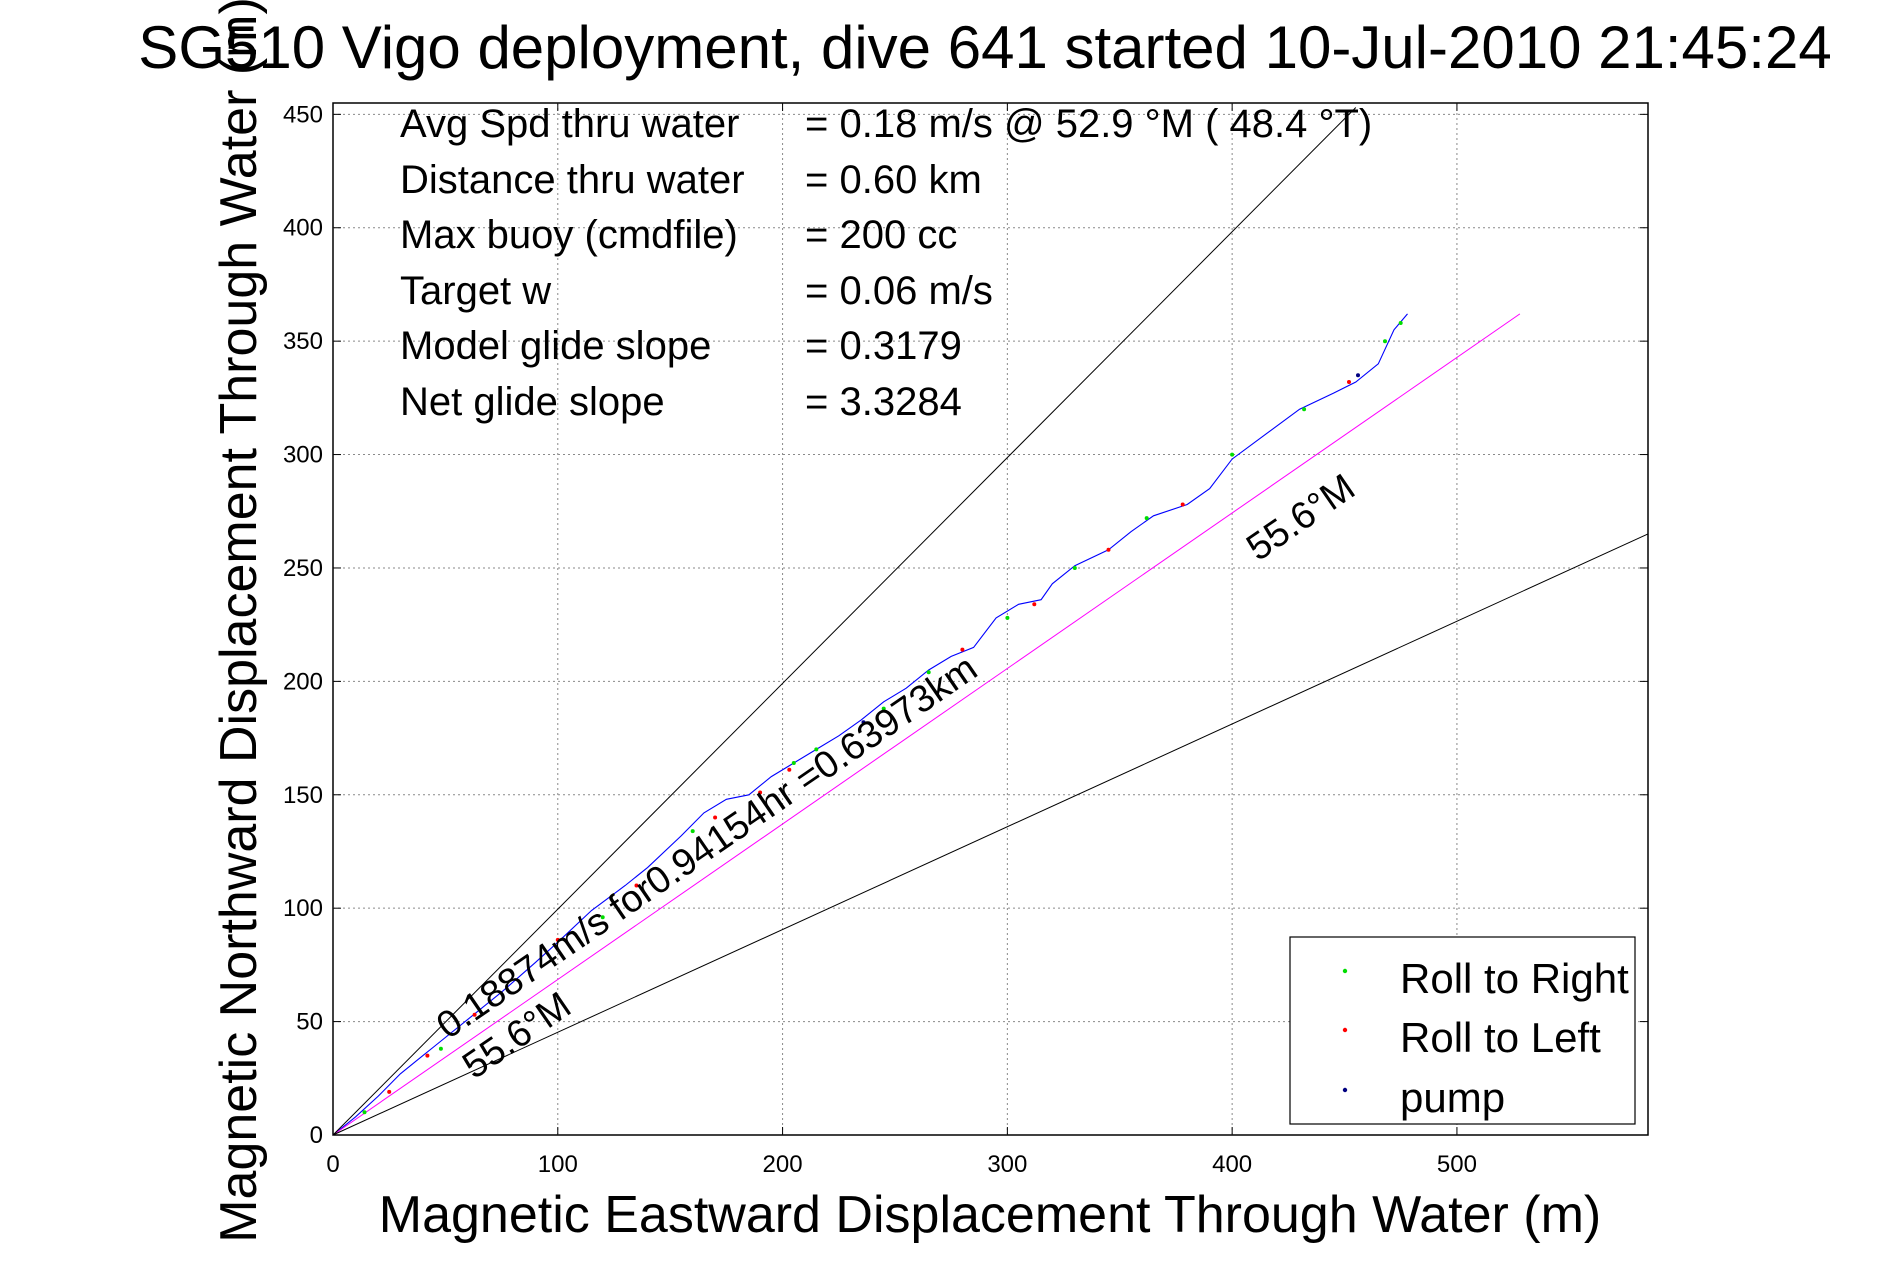 This screenshot has width=1891, height=1262. I want to click on legend: Roll to Right Roll to Left pump, so click(1462, 1030).